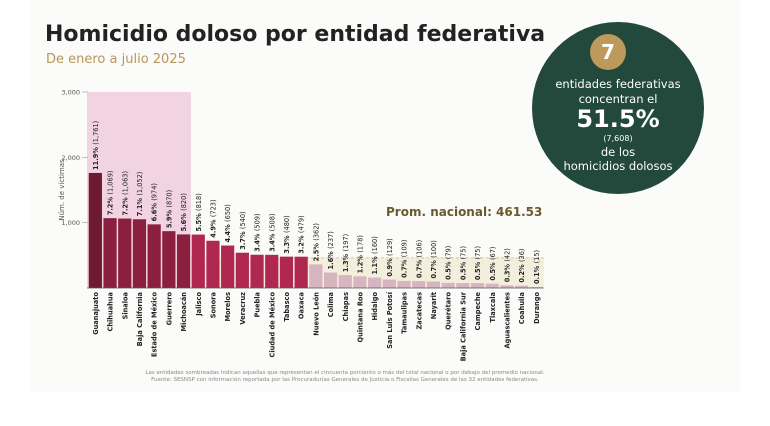  What do you see at coordinates (331, 250) in the screenshot?
I see `bar-value-label: 1.6% (237)` at bounding box center [331, 250].